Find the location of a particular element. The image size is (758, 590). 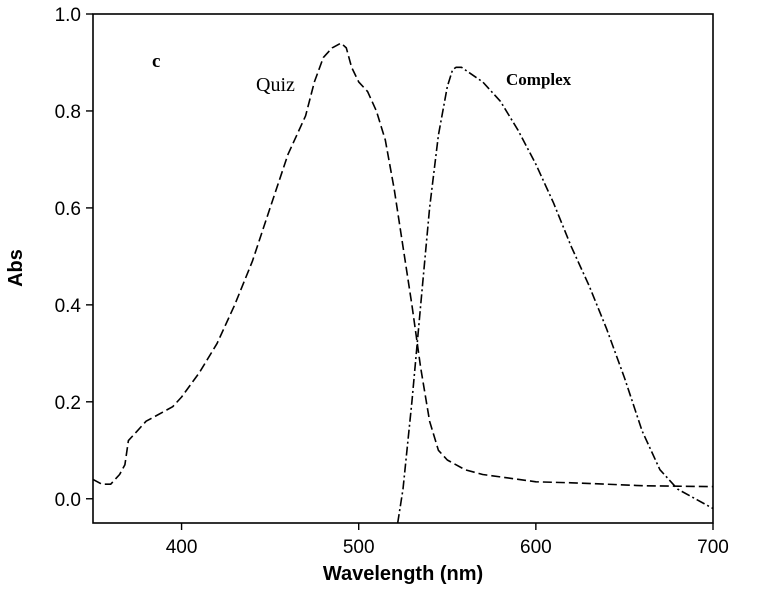

y-tick-label: 1.0 is located at coordinates (68, 15).